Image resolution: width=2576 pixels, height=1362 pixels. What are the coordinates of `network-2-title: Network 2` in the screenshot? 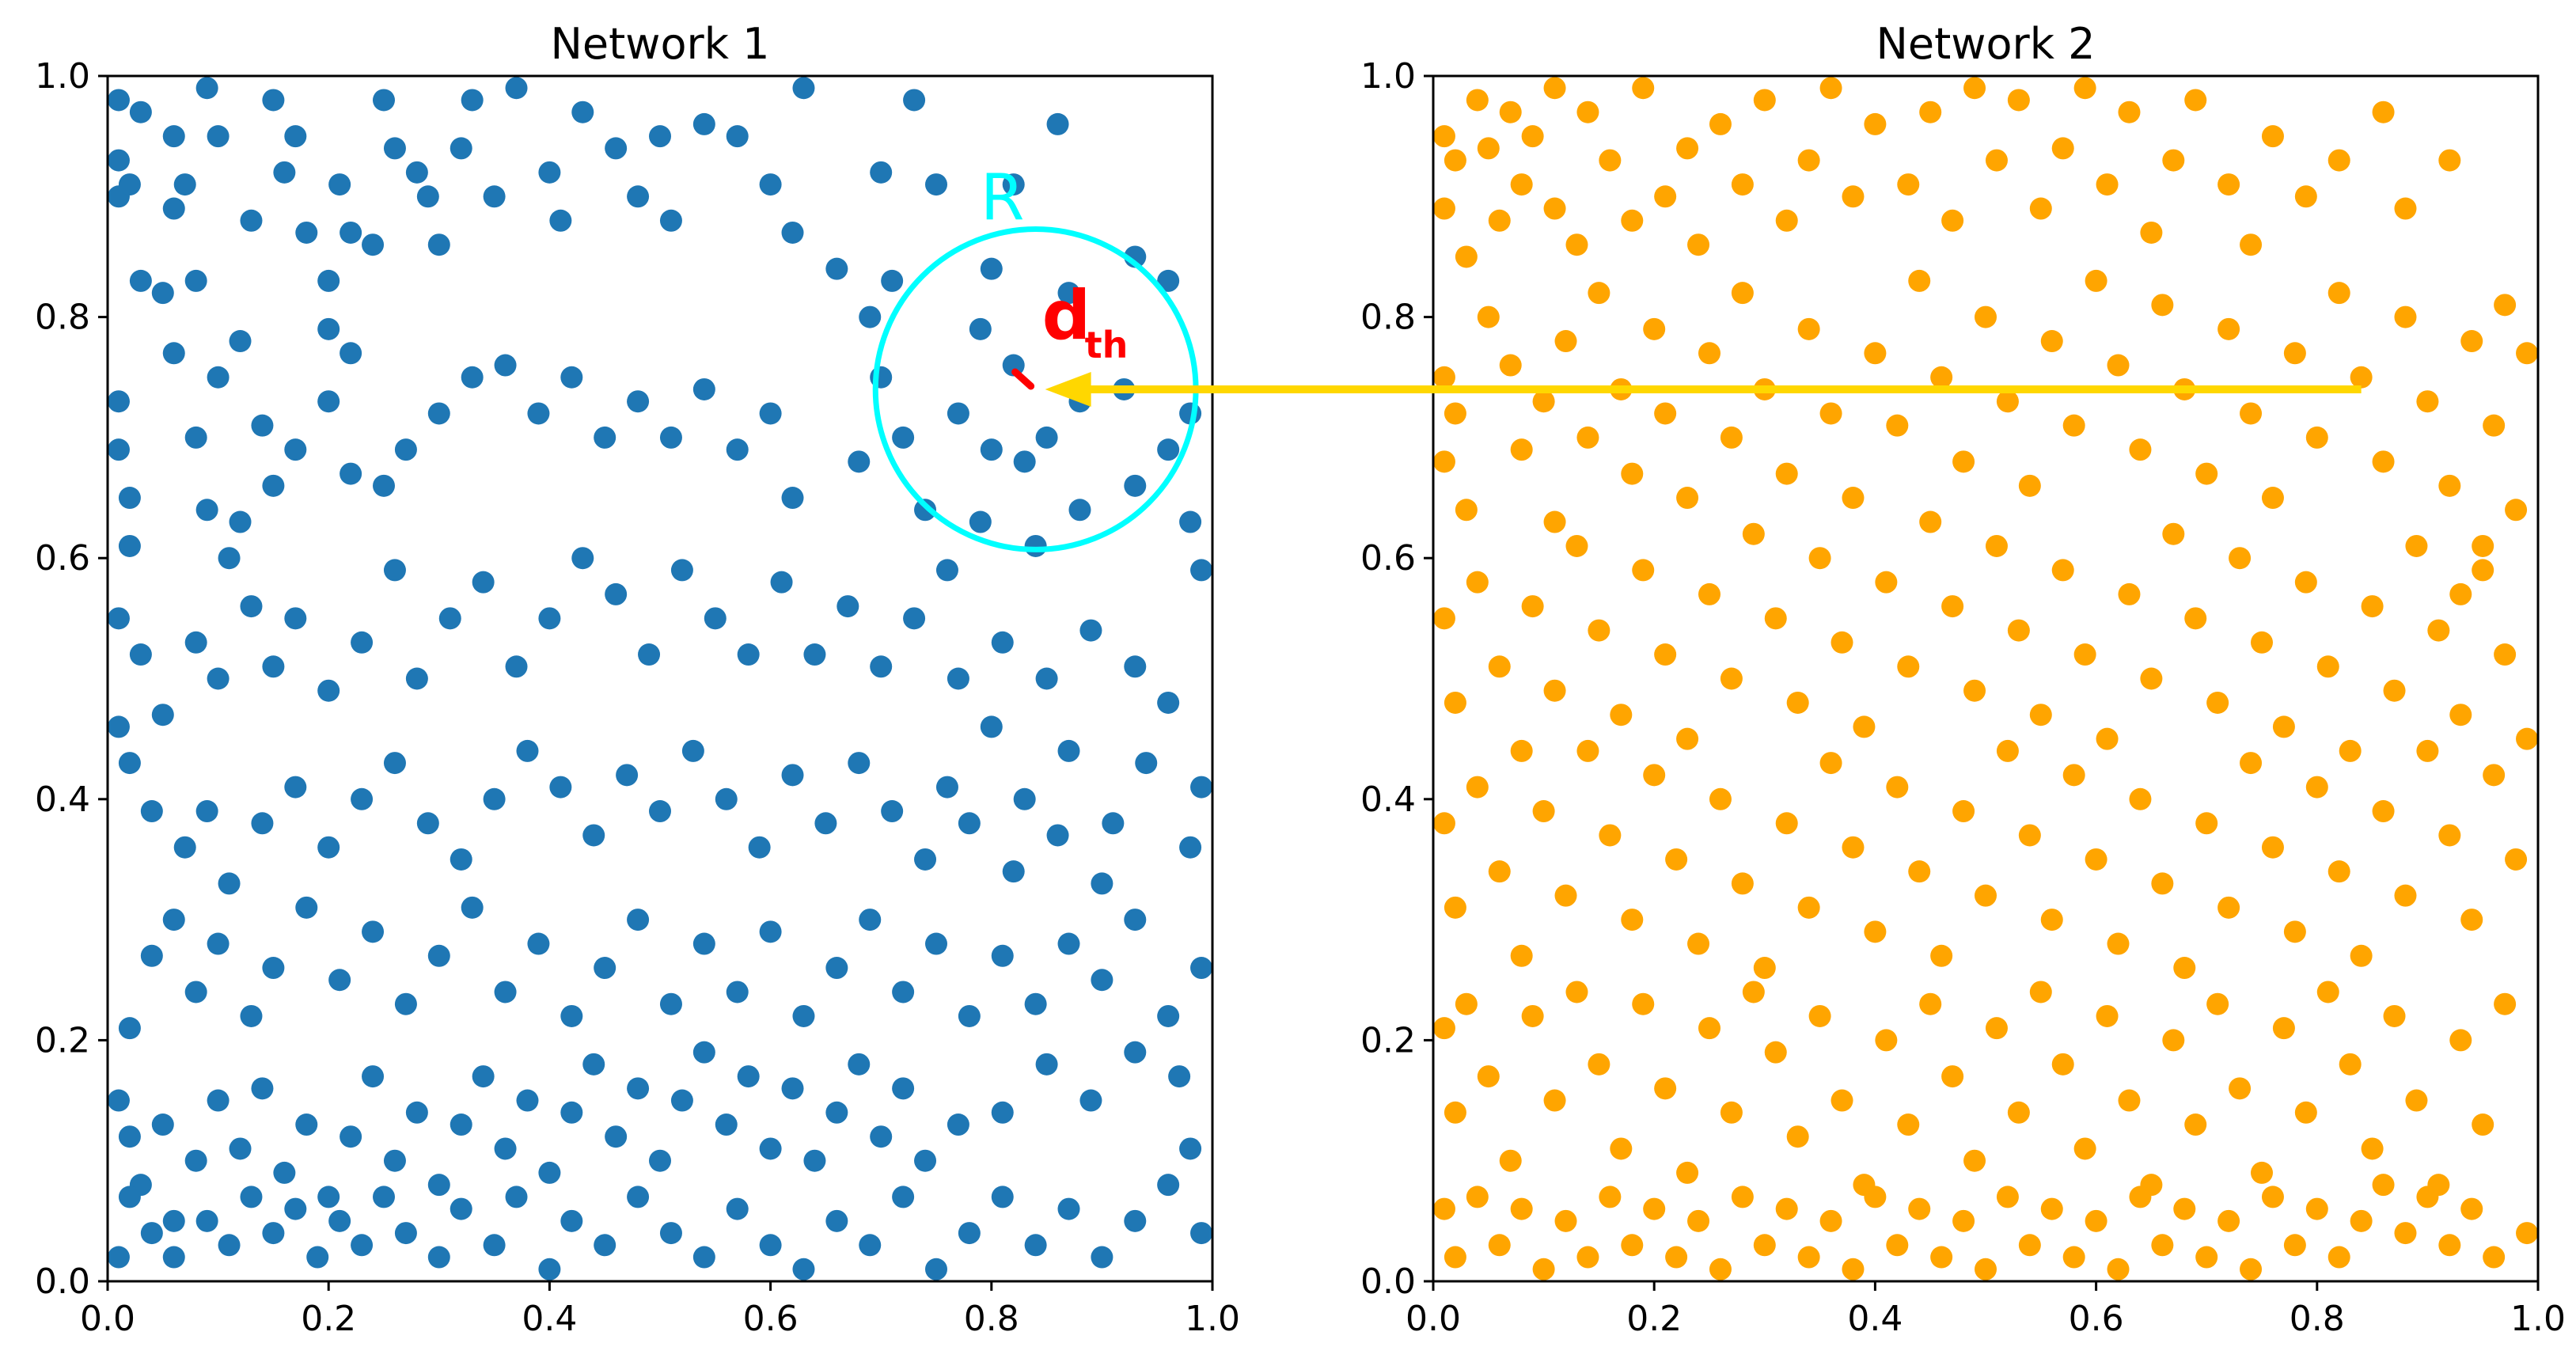 It's located at (1986, 44).